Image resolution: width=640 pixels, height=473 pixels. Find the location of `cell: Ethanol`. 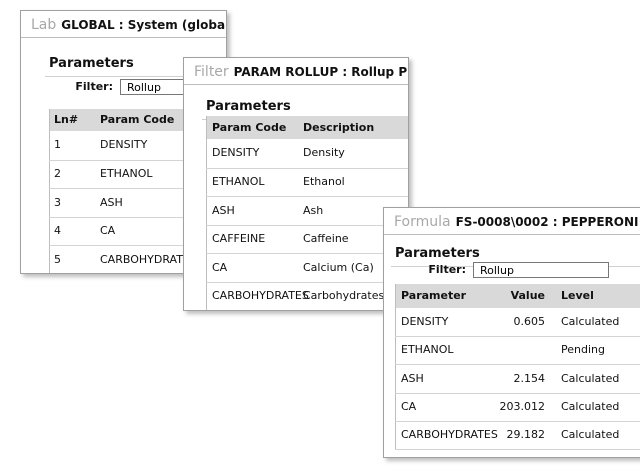

cell: Ethanol is located at coordinates (324, 181).